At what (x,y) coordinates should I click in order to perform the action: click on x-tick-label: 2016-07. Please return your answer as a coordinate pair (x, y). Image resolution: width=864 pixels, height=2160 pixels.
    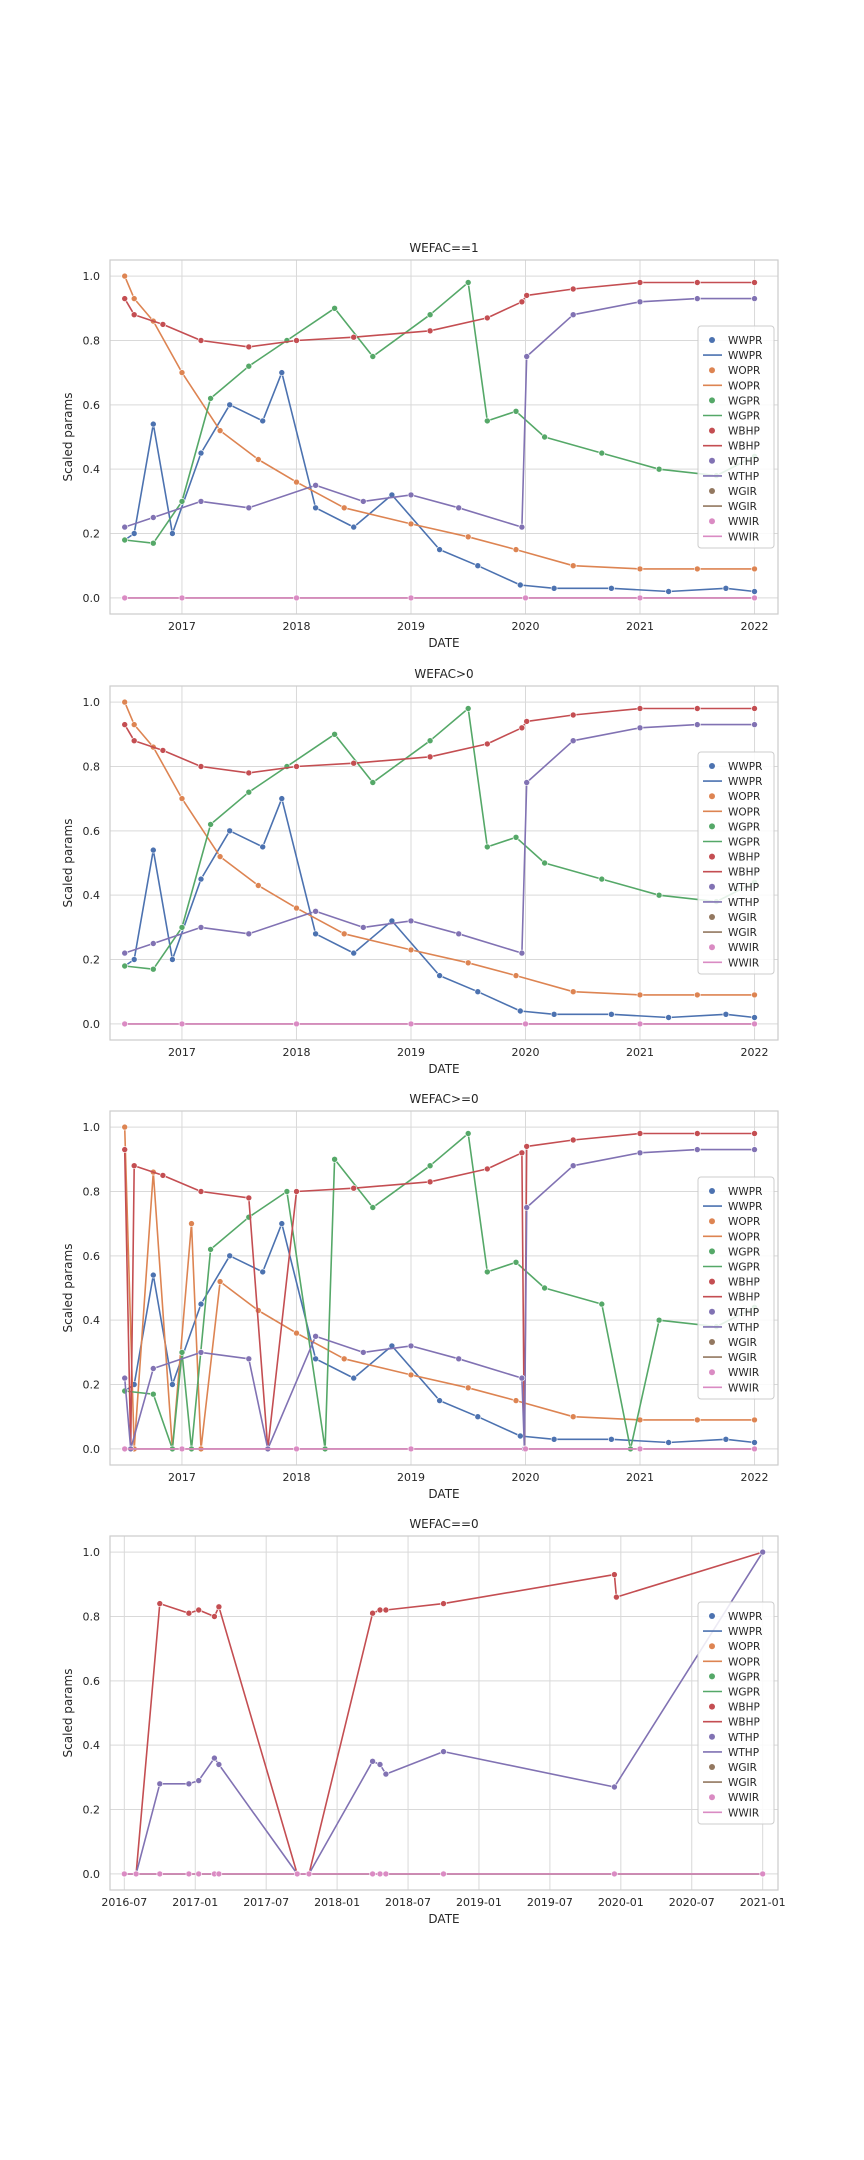
    Looking at the image, I should click on (124, 1902).